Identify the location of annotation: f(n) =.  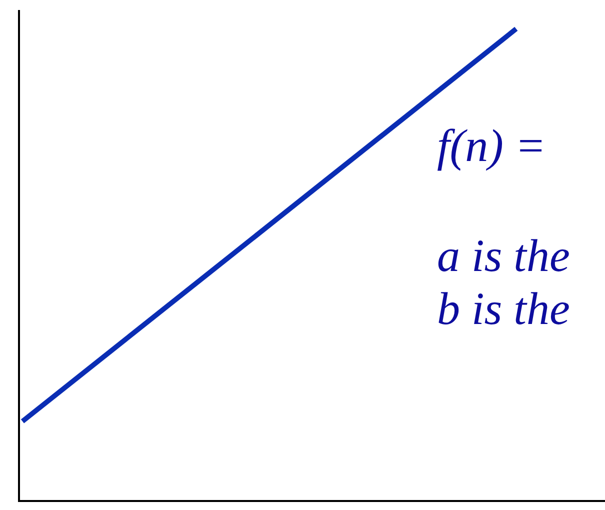
(491, 145).